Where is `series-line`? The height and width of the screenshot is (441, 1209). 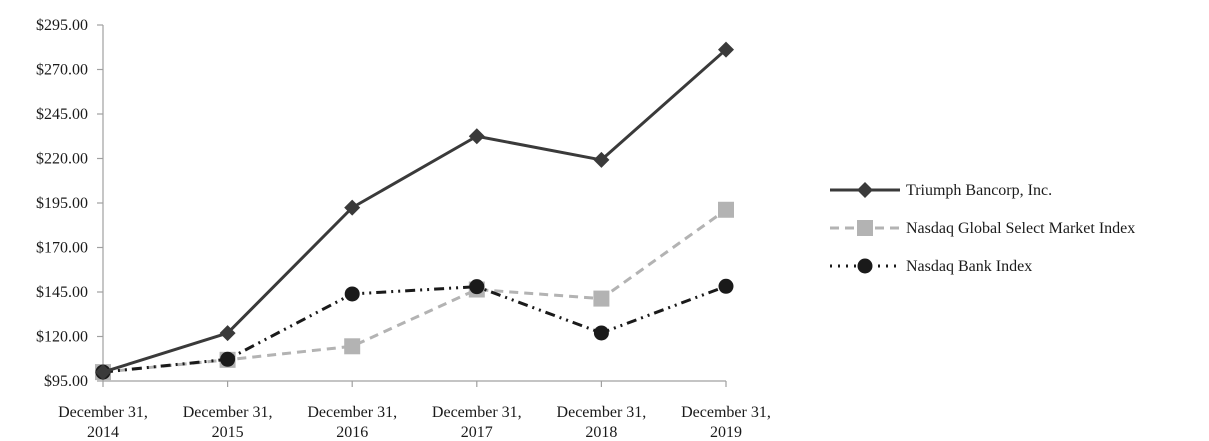
series-line is located at coordinates (414, 329).